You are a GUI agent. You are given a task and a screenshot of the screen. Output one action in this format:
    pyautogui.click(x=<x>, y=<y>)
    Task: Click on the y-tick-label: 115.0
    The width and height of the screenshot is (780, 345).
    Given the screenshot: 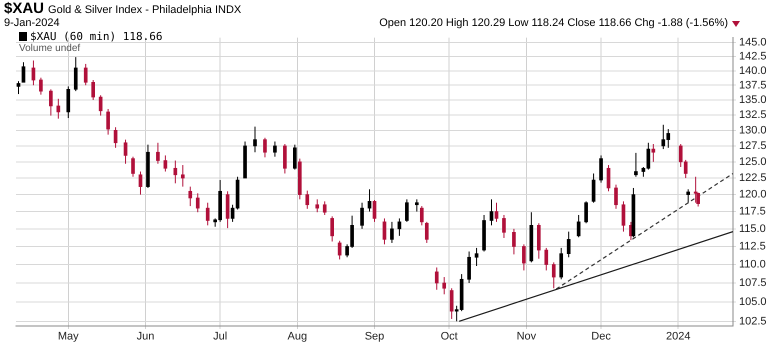 What is the action you would take?
    pyautogui.click(x=752, y=228)
    